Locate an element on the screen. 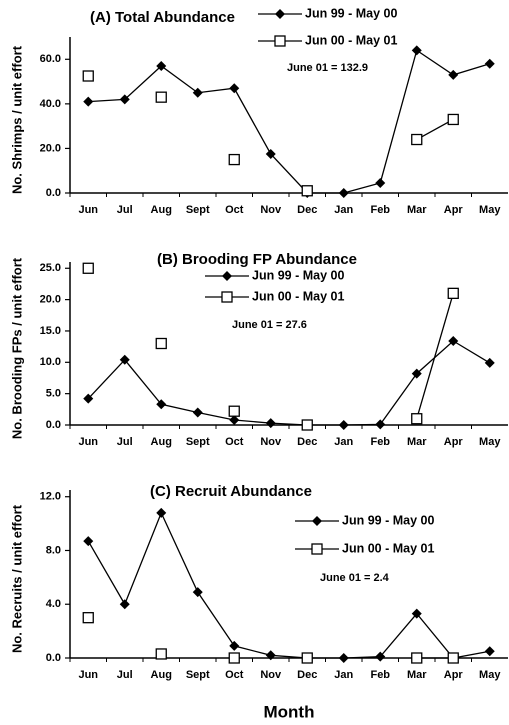 This screenshot has height=725, width=509. panel-title: (B) Brooding FP Abundance is located at coordinates (257, 259).